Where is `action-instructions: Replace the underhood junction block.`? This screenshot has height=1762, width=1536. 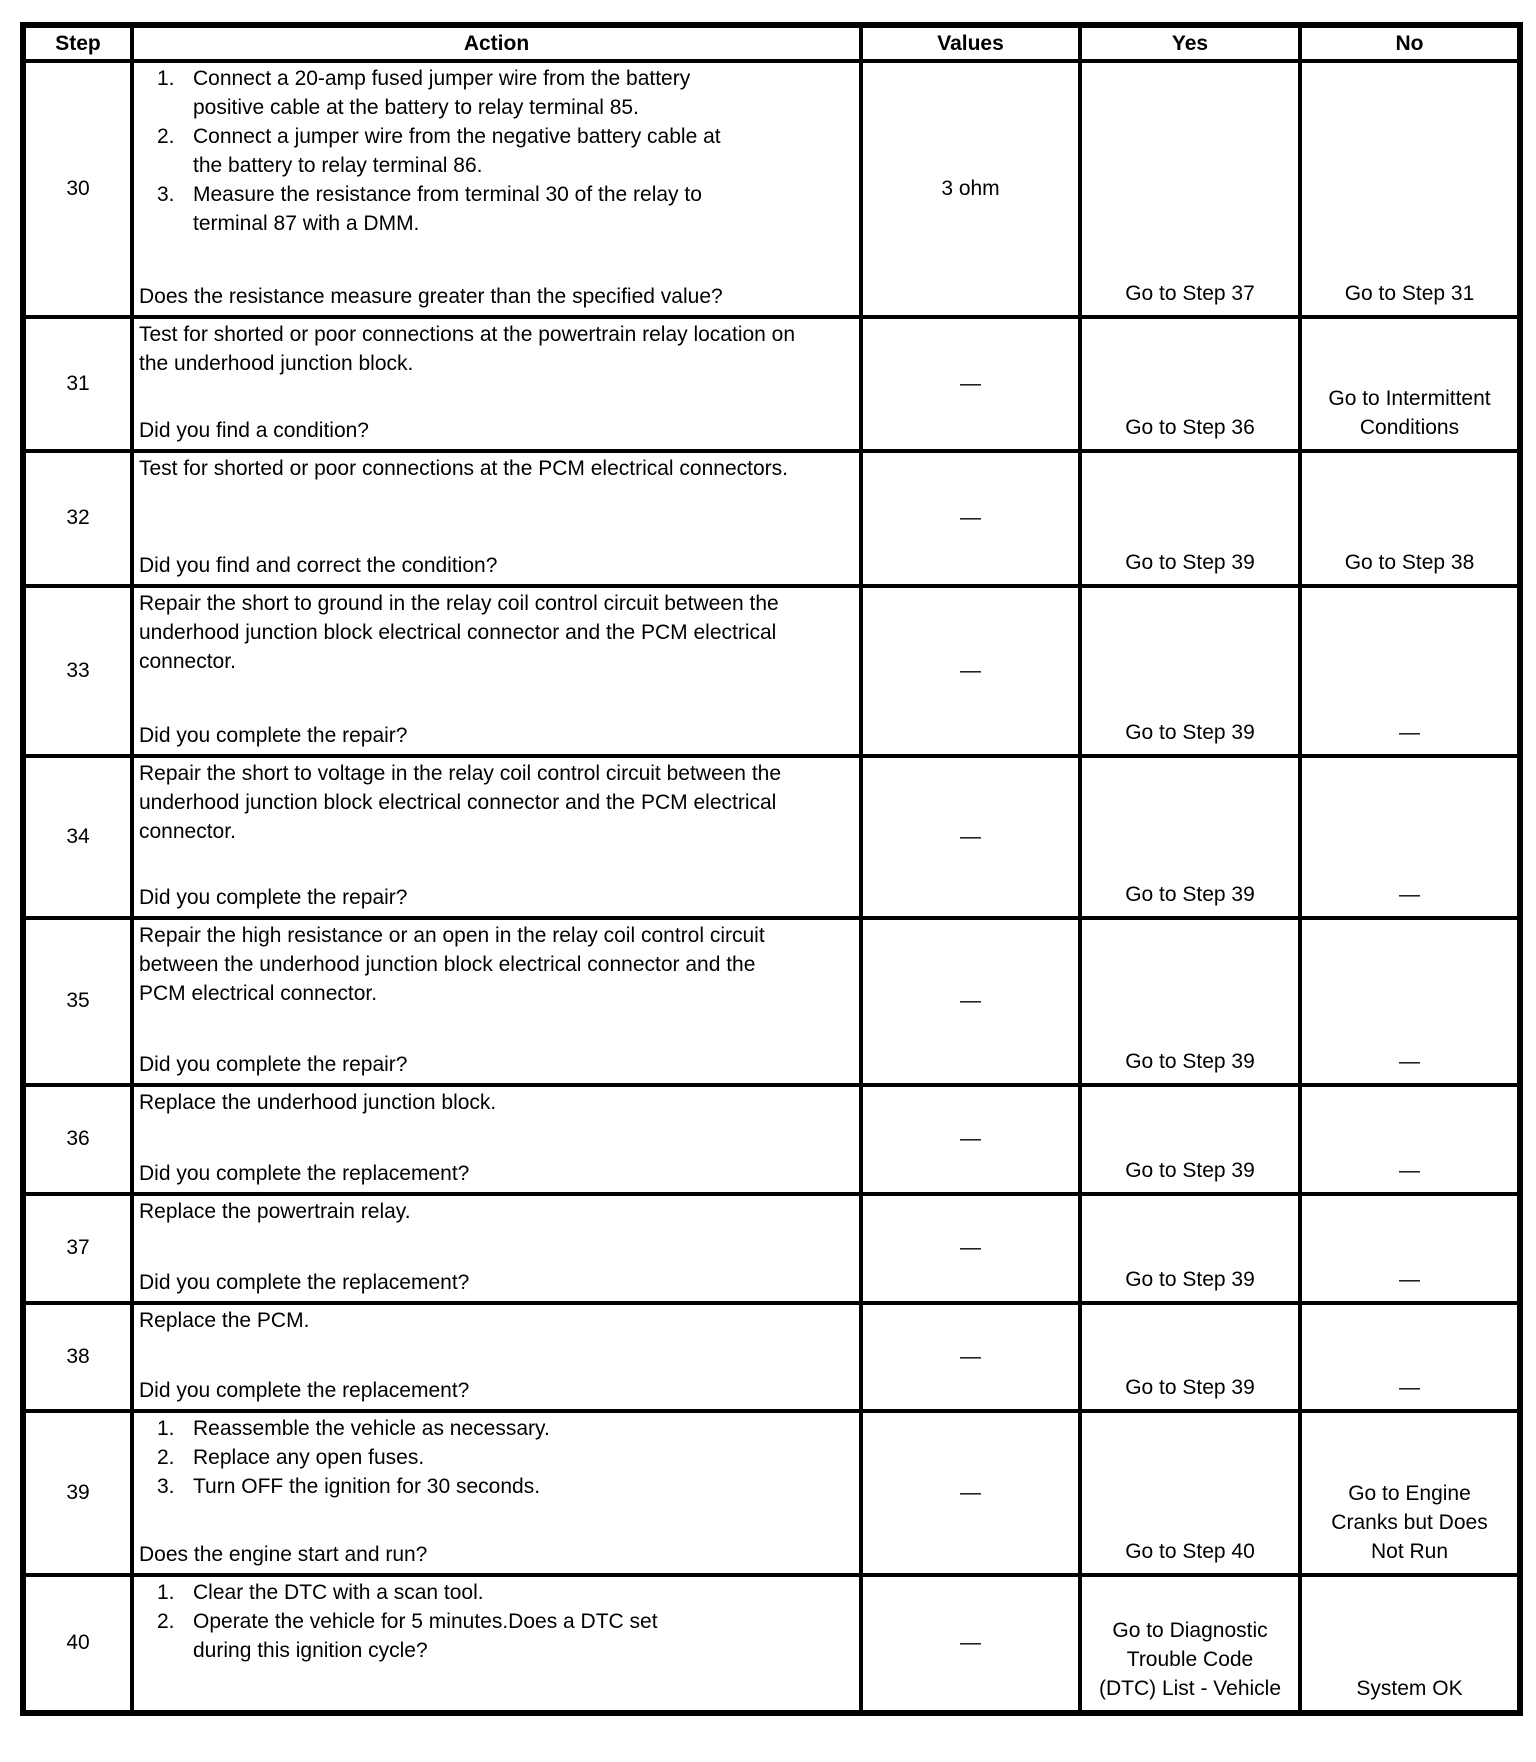 action-instructions: Replace the underhood junction block. is located at coordinates (496, 1103).